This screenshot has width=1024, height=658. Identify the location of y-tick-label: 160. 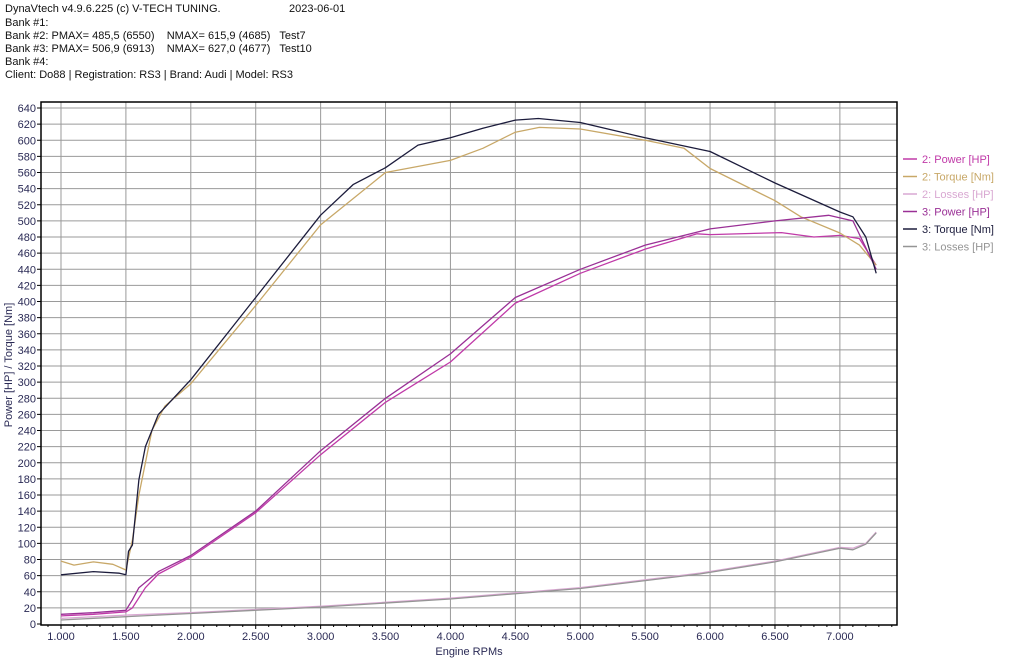
(27, 496).